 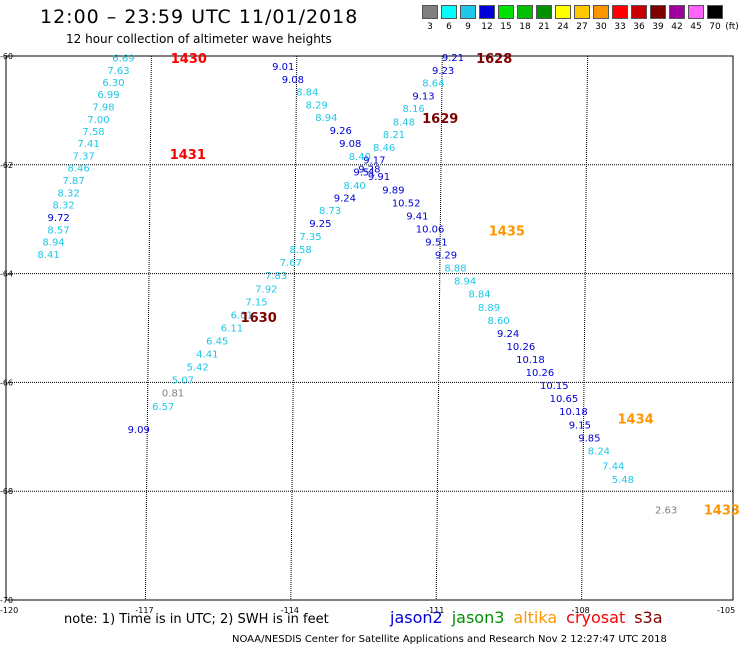 What do you see at coordinates (290, 610) in the screenshot?
I see `lon-tick-label: -114` at bounding box center [290, 610].